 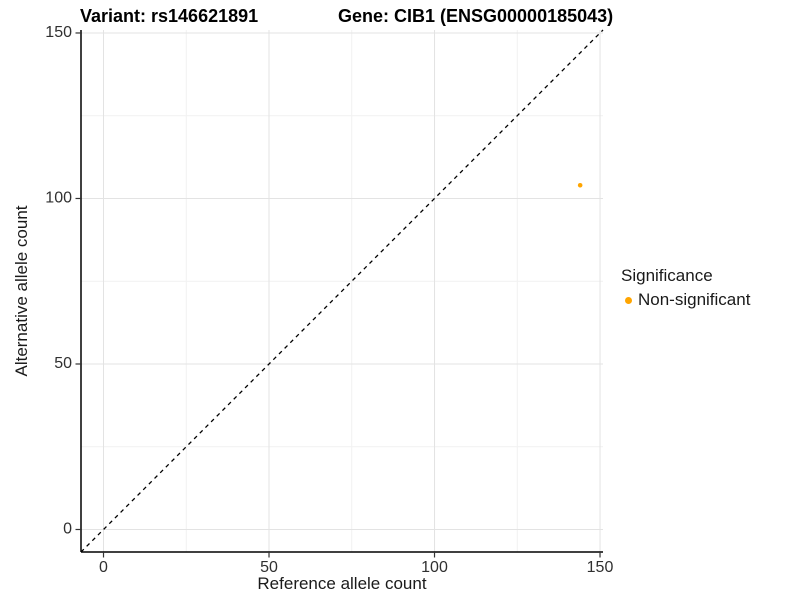 What do you see at coordinates (169, 16) in the screenshot?
I see `plot-title-variant: Variant: rs146621891` at bounding box center [169, 16].